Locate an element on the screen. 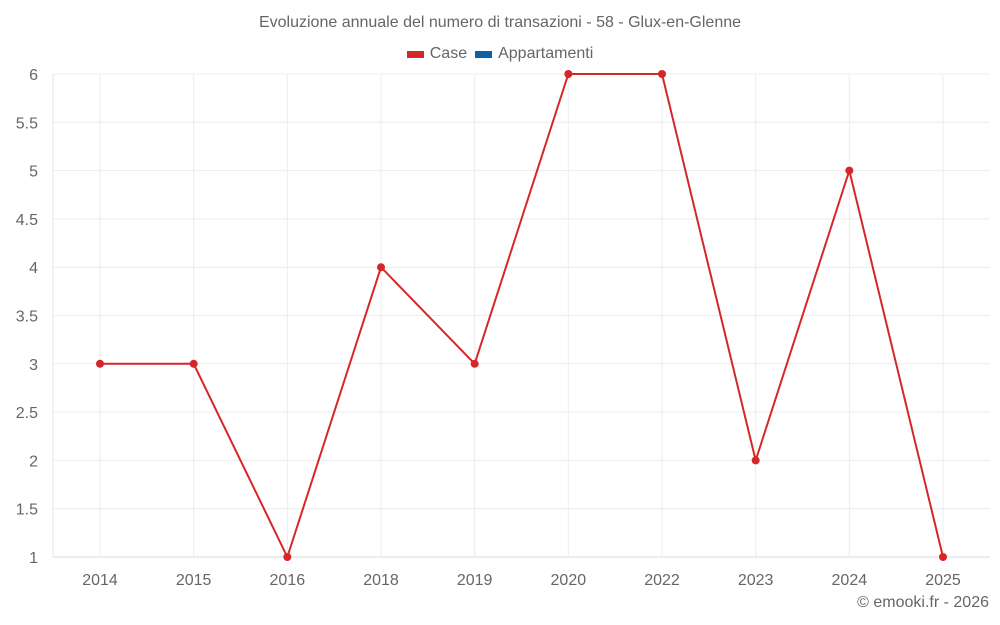 This screenshot has height=625, width=1000. legend-label-case: Case is located at coordinates (448, 53).